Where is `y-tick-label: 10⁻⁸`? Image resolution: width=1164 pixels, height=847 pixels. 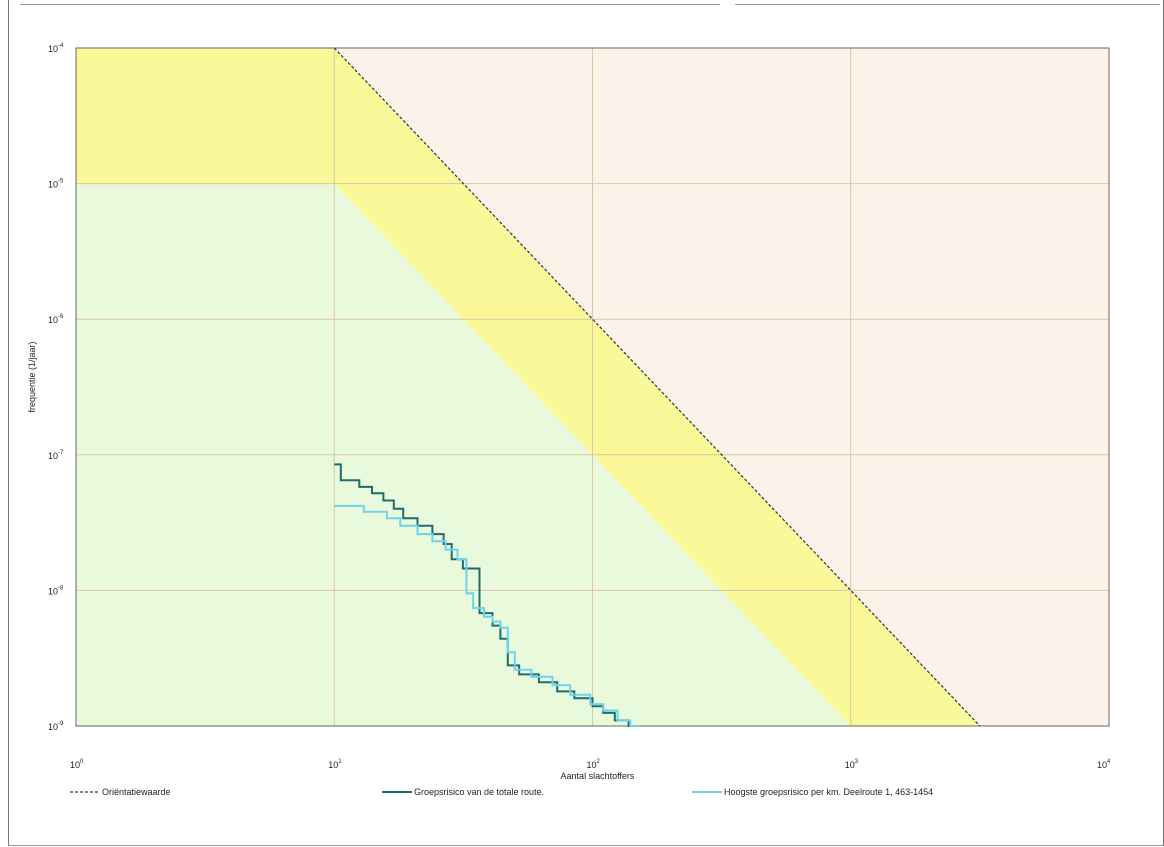
y-tick-label: 10⁻⁸ is located at coordinates (56, 590).